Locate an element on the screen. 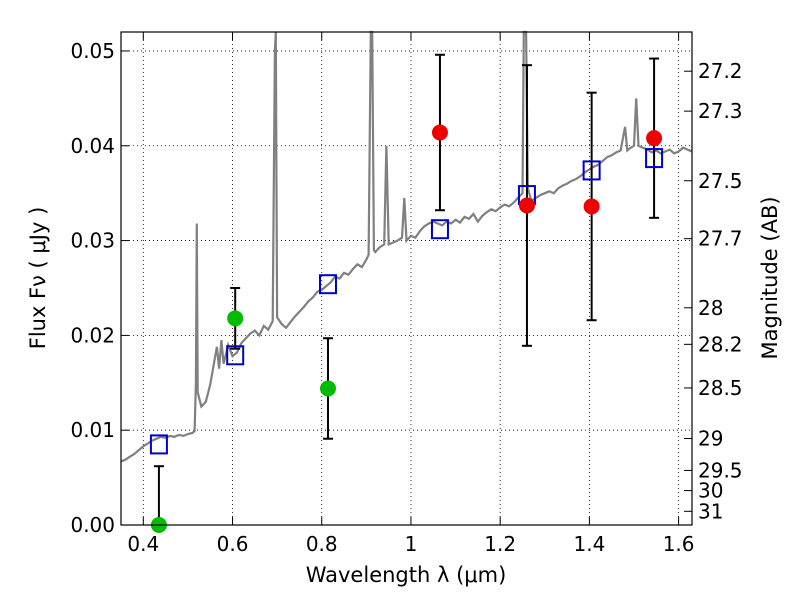 The width and height of the screenshot is (800, 604). y-tick-label: 0.05 is located at coordinates (92, 51).